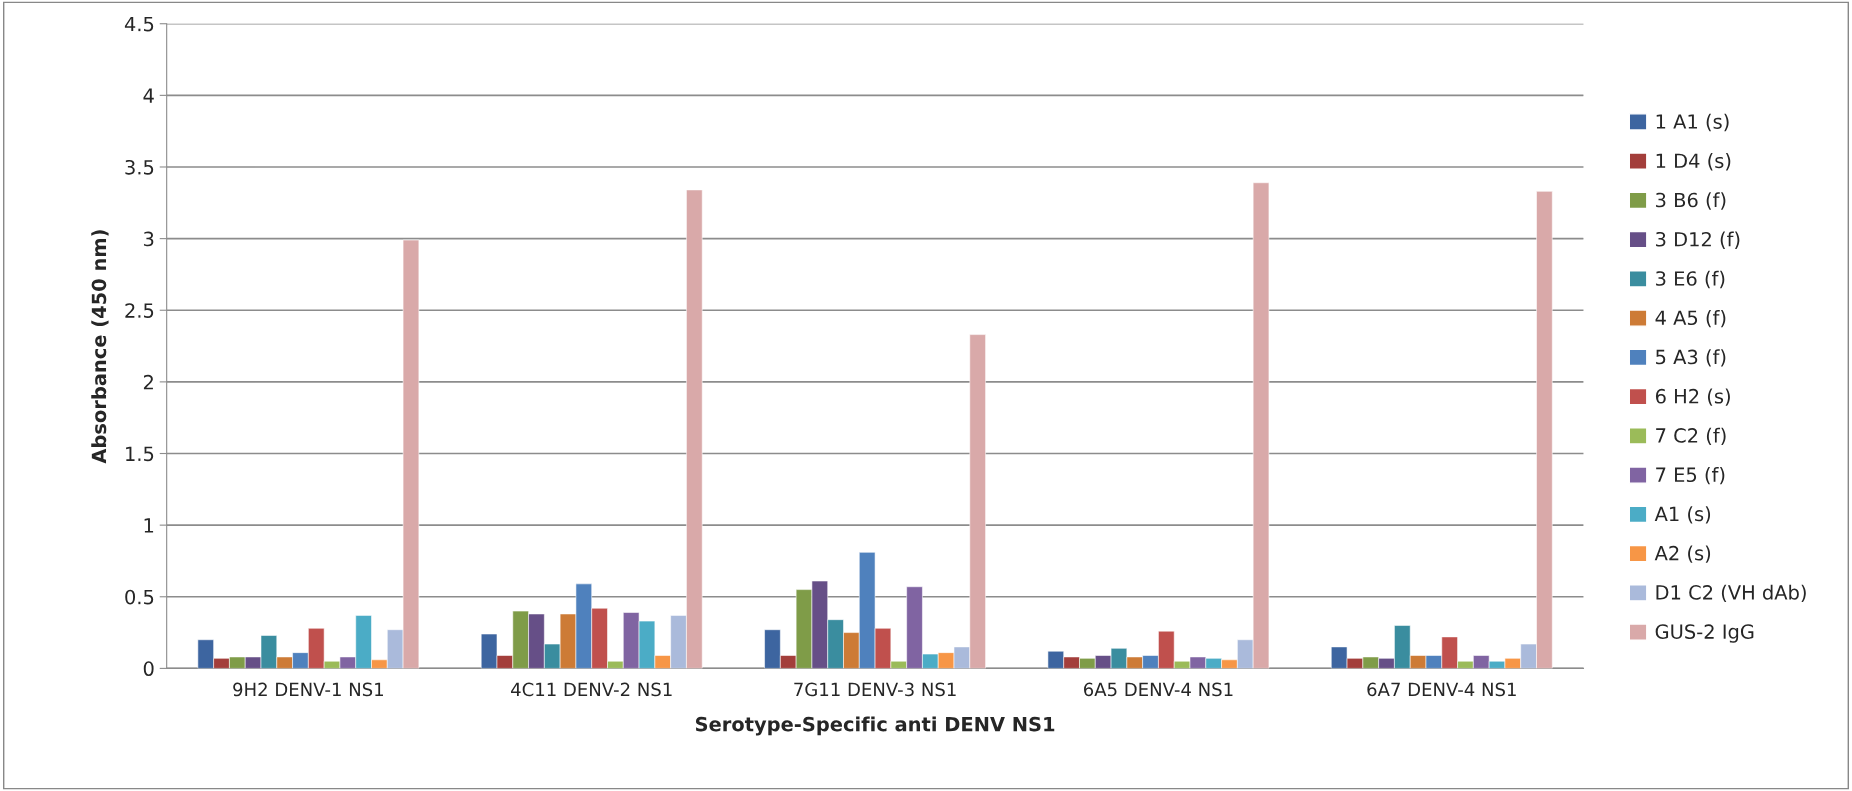 Image resolution: width=1852 pixels, height=791 pixels. Describe the element at coordinates (1441, 689) in the screenshot. I see `x-tick-label: 6A7 DENV-4 NS1` at that location.